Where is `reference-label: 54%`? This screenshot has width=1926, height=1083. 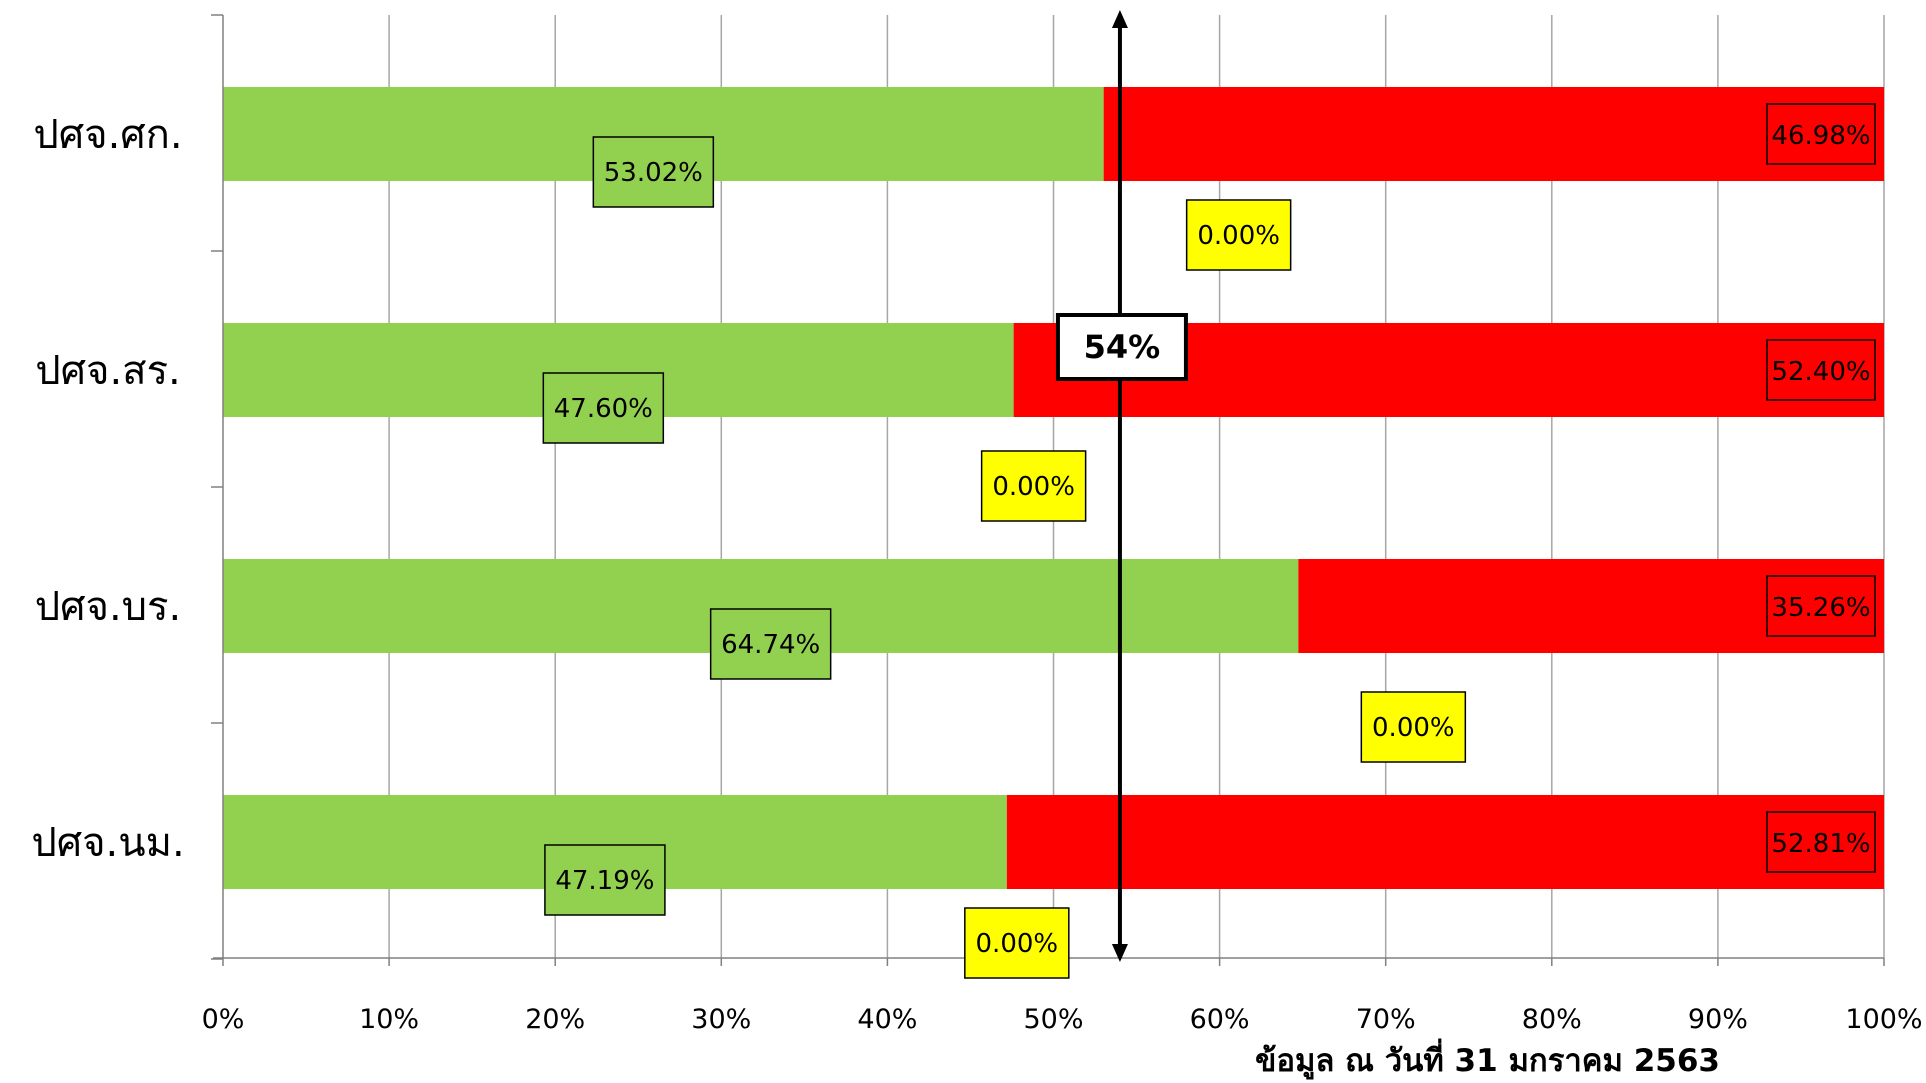 reference-label: 54% is located at coordinates (1122, 347).